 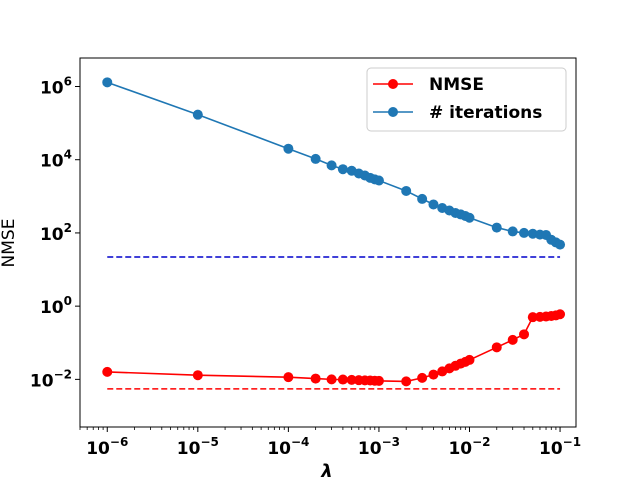 I want to click on legend: NMSE # iterations, so click(x=466, y=99).